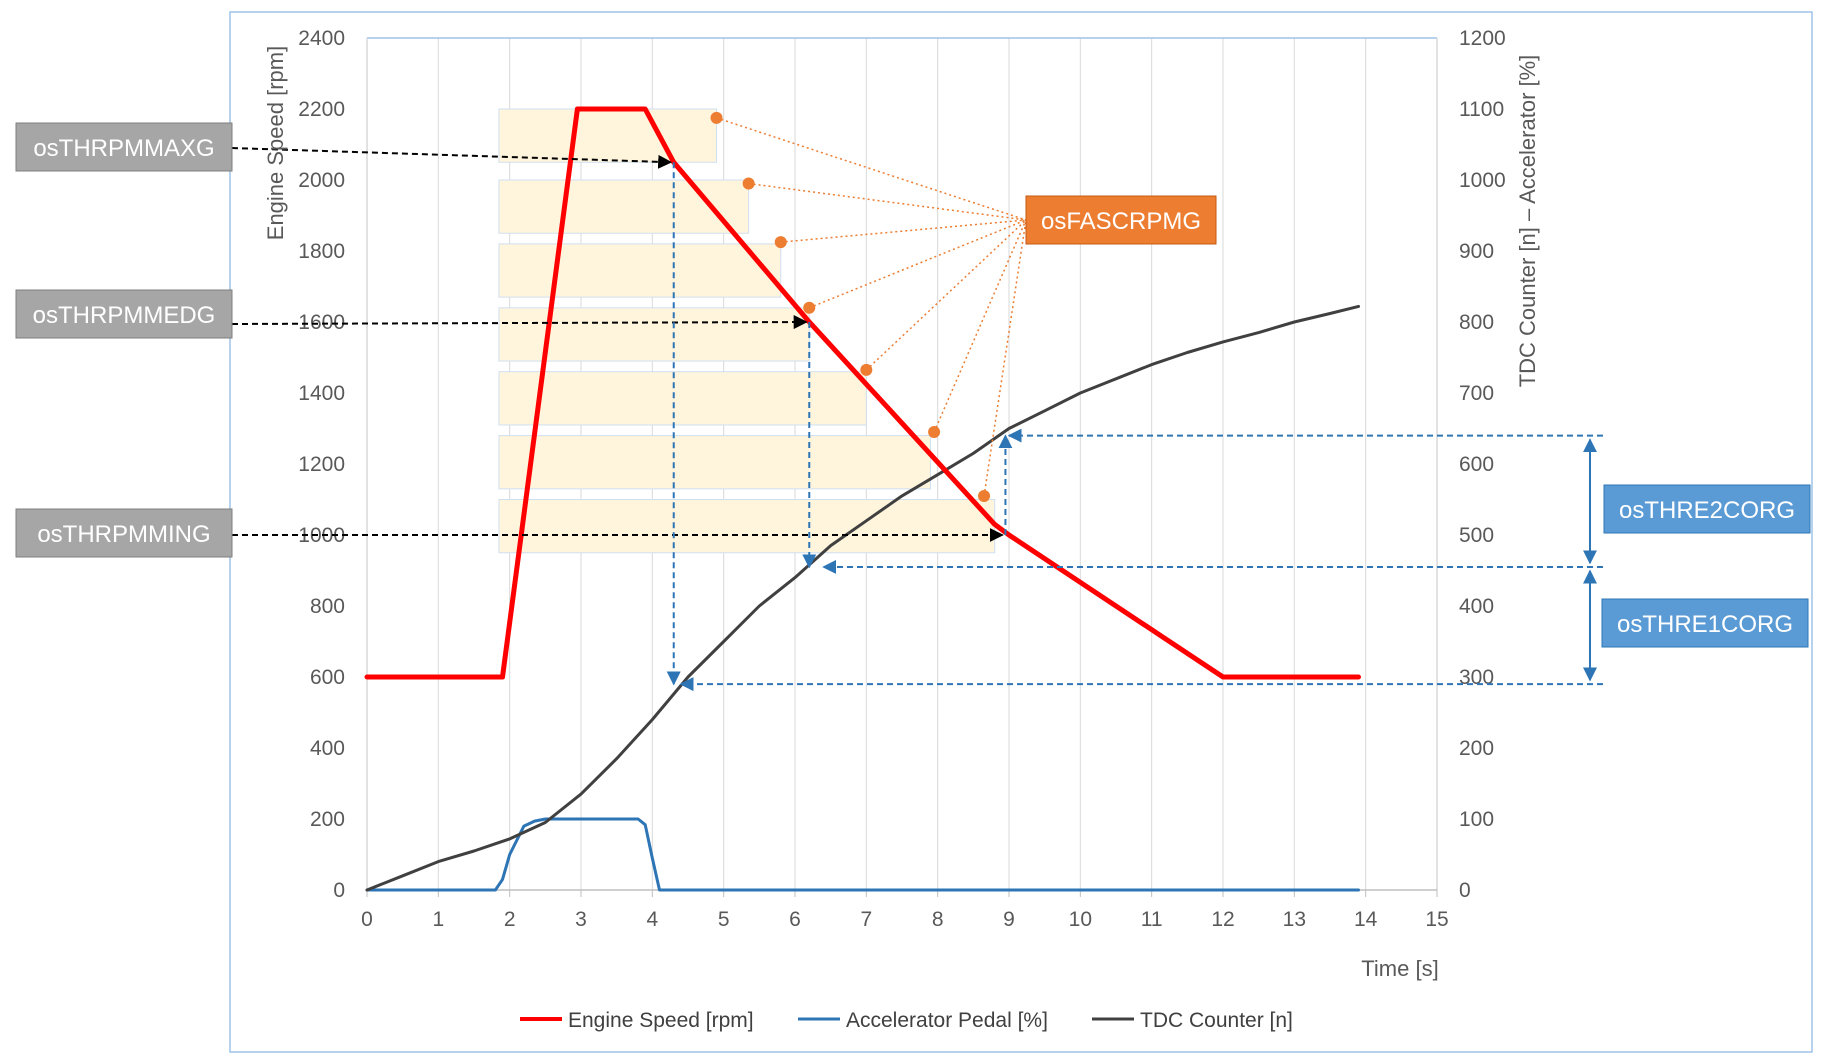 The image size is (1821, 1059). Describe the element at coordinates (1476, 251) in the screenshot. I see `y-right-tick-label-900: 900` at that location.